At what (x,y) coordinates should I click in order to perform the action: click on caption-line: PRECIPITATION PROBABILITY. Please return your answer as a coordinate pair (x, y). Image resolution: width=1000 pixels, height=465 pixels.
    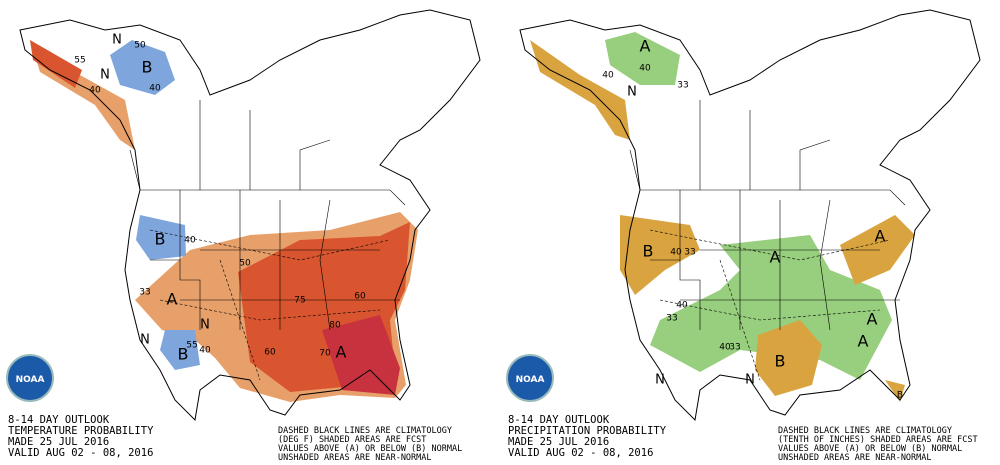
    Looking at the image, I should click on (587, 431).